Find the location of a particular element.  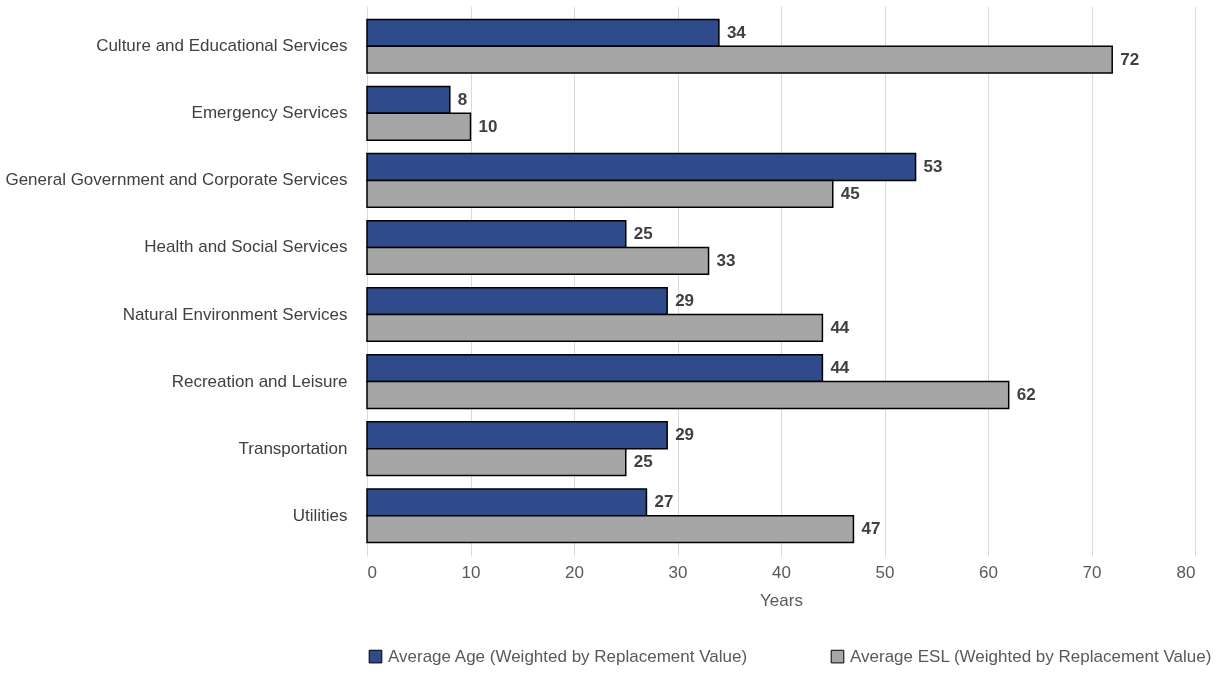

x-tick-label: 50 is located at coordinates (885, 572).